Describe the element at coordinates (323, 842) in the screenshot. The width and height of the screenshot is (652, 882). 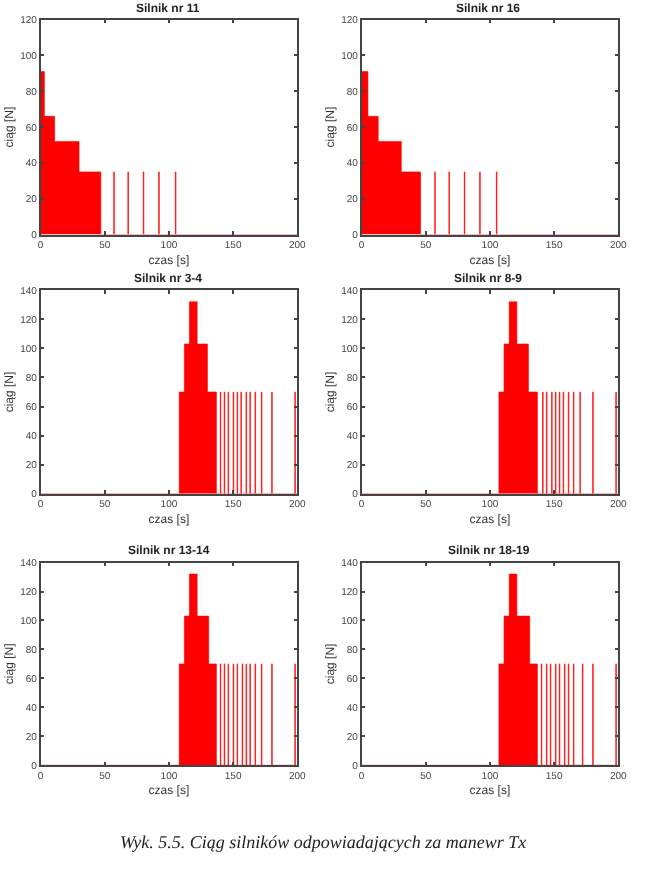
I see `text: Wyk. 5.5. Ciąg silników odpowiadających za manewr Tx` at that location.